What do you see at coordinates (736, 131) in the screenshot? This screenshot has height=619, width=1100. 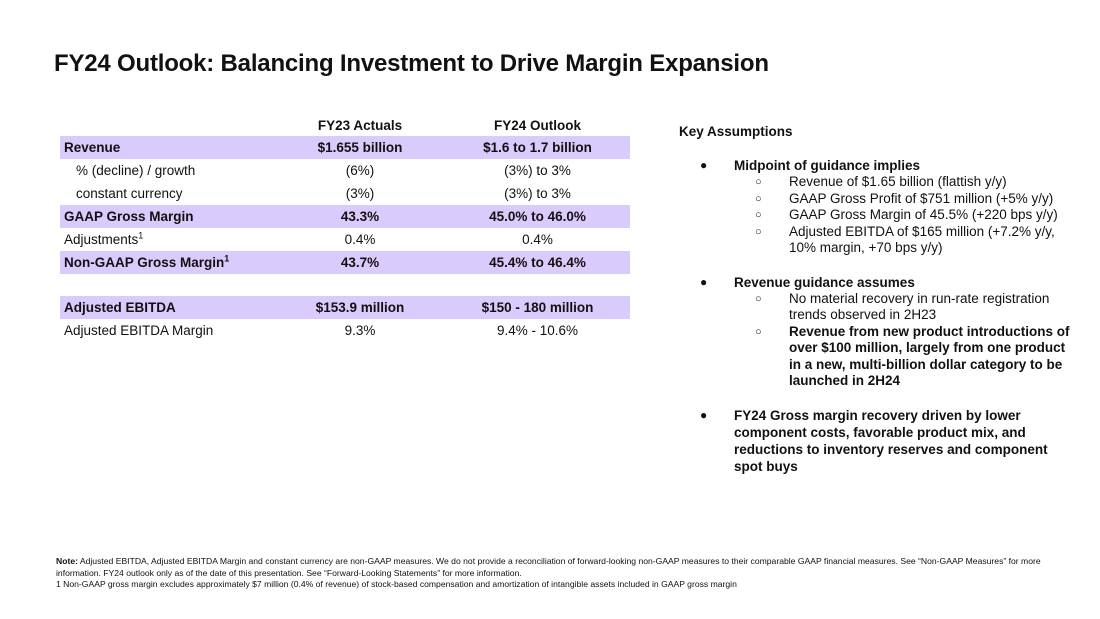 I see `key-assumptions-title: Key Assumptions` at bounding box center [736, 131].